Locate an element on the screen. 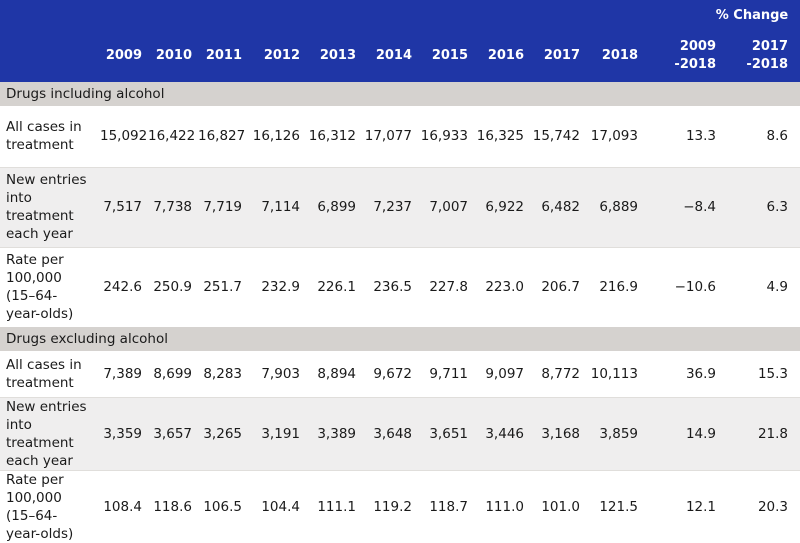  section-title: Drugs including alcohol is located at coordinates (400, 94).